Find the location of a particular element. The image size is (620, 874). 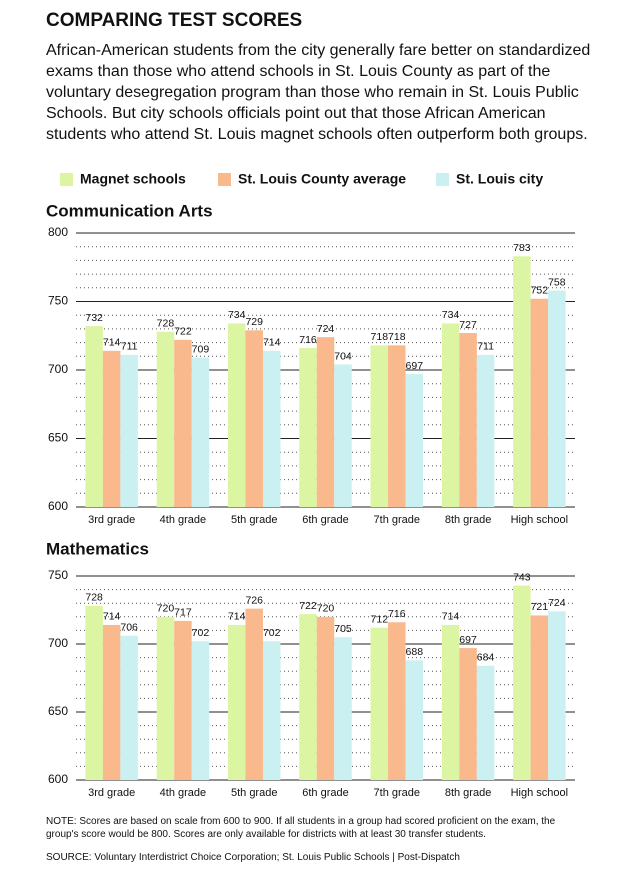

value-label: 722 is located at coordinates (308, 606).